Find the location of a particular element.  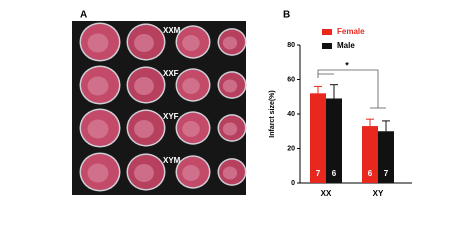

y-tick-label: 60 is located at coordinates (291, 79).